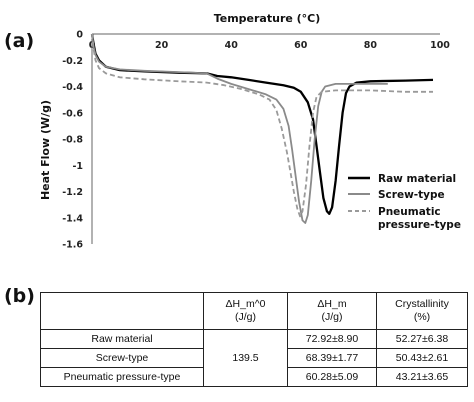 The width and height of the screenshot is (474, 402). Describe the element at coordinates (72, 192) in the screenshot. I see `y-tick-label: -1.2` at that location.